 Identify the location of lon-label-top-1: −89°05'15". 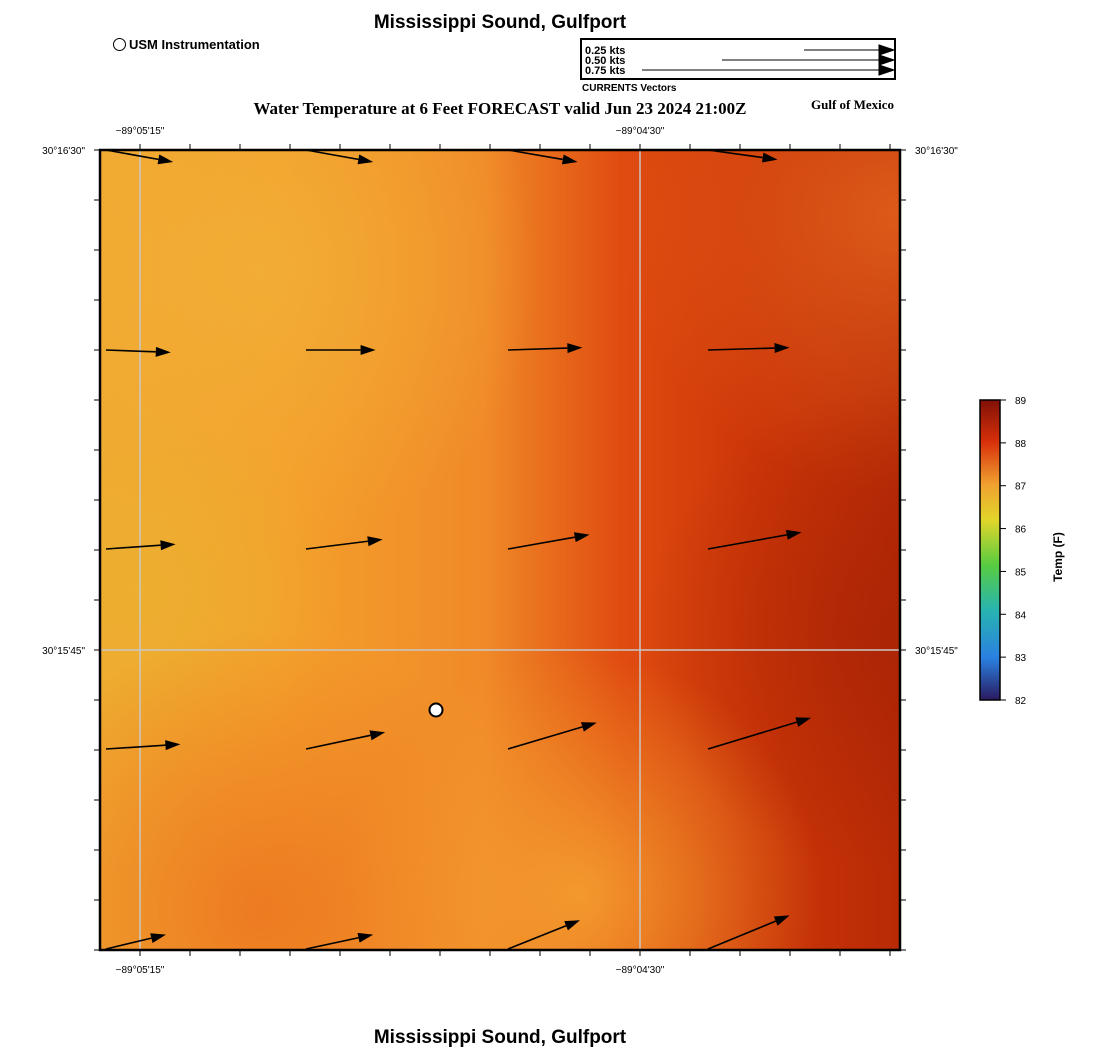
(140, 131).